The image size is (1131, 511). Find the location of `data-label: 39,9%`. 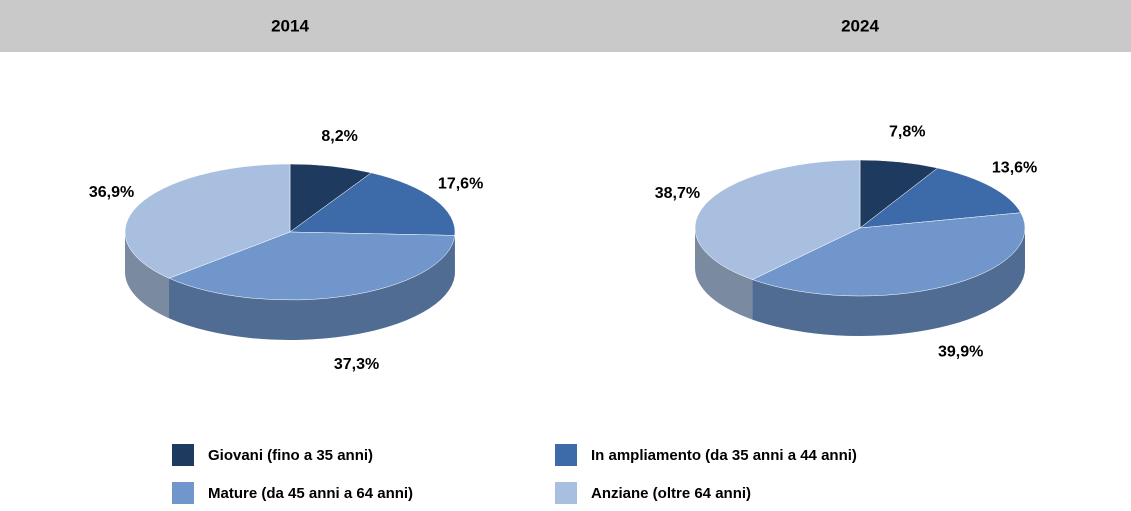

data-label: 39,9% is located at coordinates (960, 352).